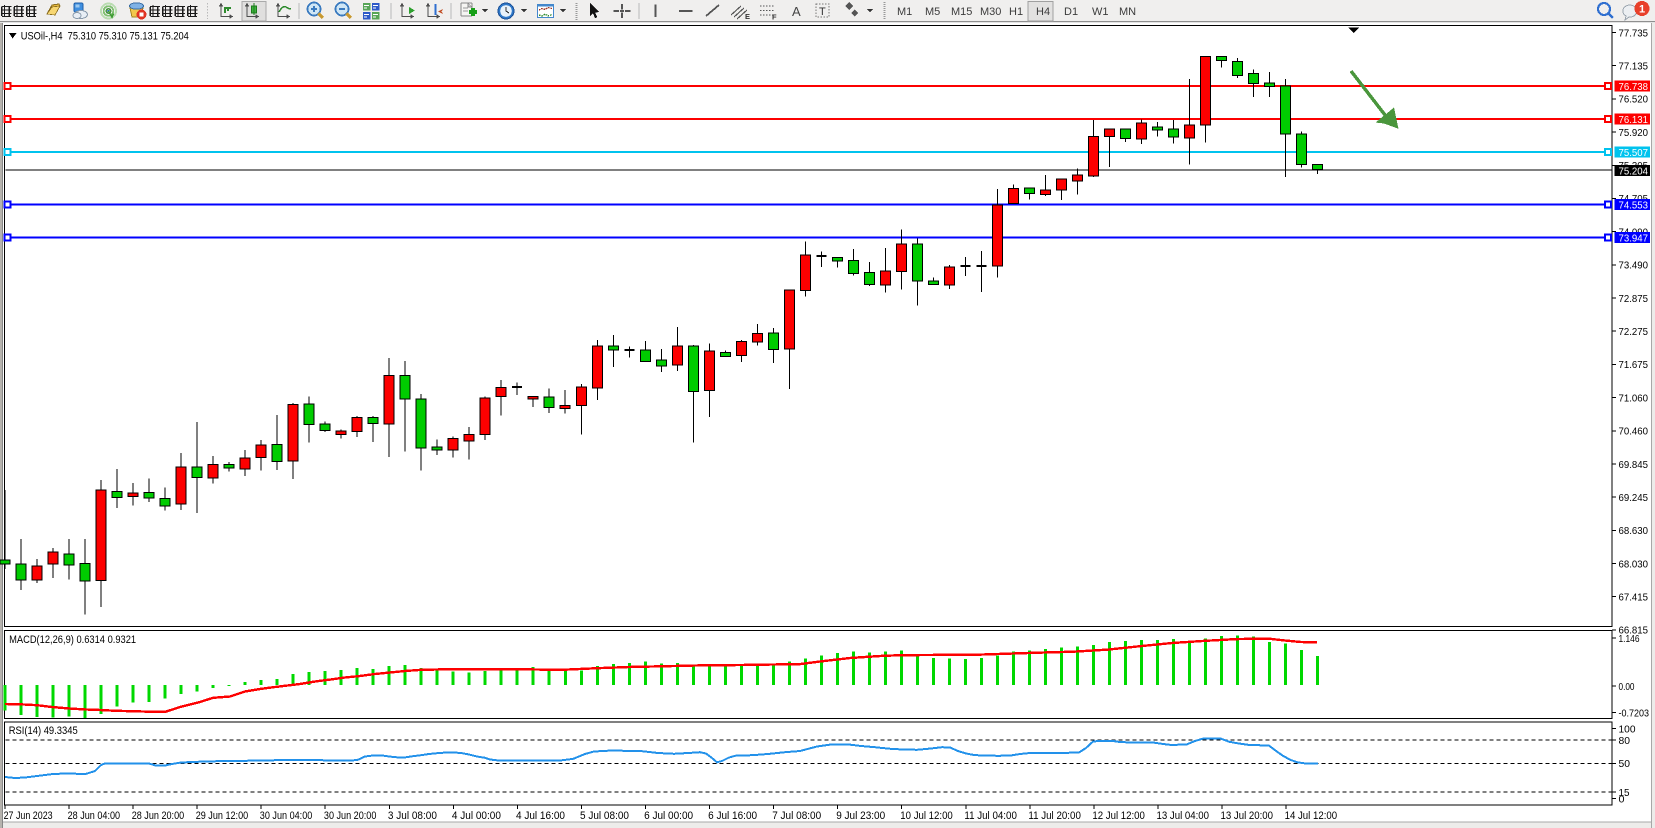  What do you see at coordinates (1054, 816) in the screenshot?
I see `svg-text: 11 Jul 20:00` at bounding box center [1054, 816].